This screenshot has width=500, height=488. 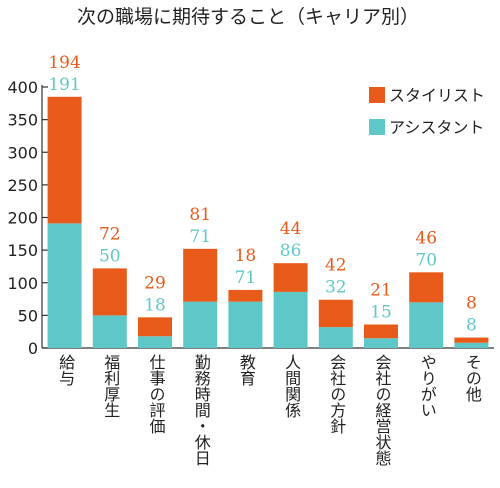 I want to click on legend-label: スタイリスト, so click(x=437, y=95).